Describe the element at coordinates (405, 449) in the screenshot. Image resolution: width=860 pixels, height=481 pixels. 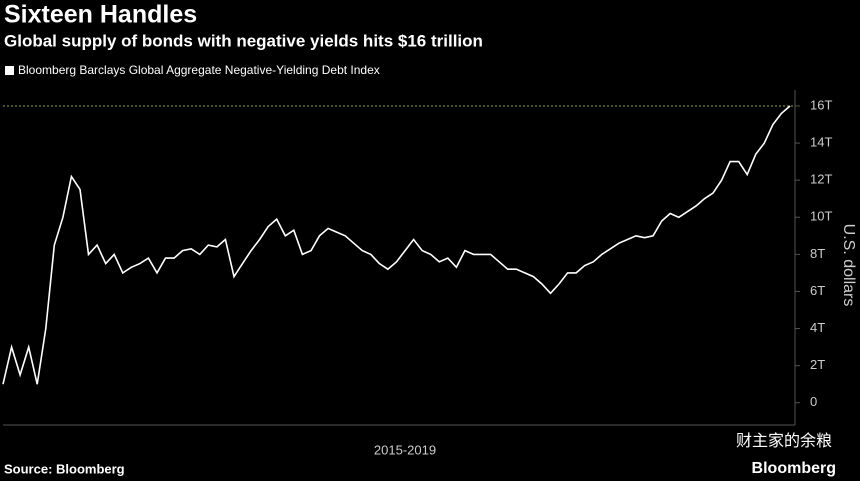
I see `x-axis-label: 2015-2019` at that location.